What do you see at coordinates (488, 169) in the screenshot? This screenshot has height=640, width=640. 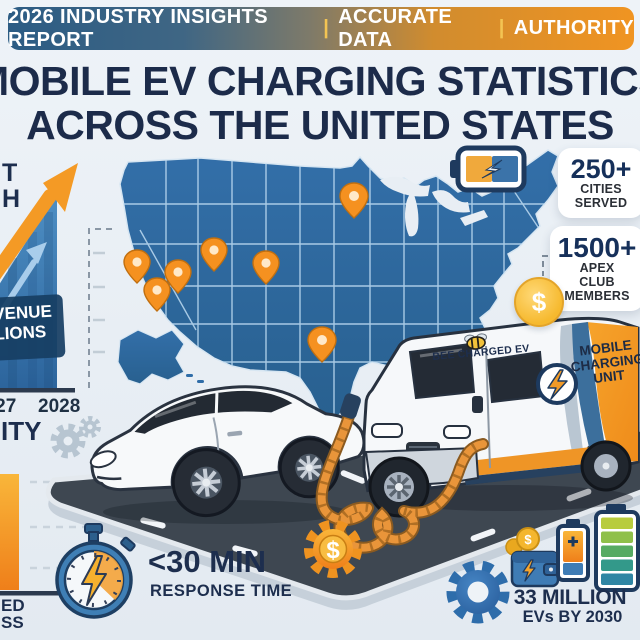 I see `half-charged-battery-icon` at bounding box center [488, 169].